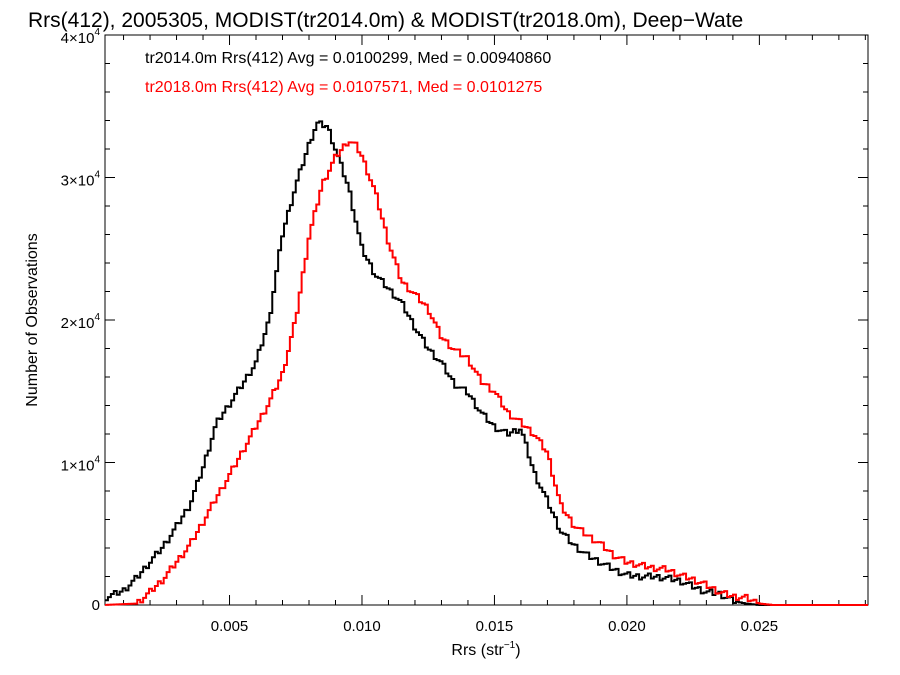 Image resolution: width=900 pixels, height=675 pixels. I want to click on x-axis-label-superscript: −1, so click(510, 645).